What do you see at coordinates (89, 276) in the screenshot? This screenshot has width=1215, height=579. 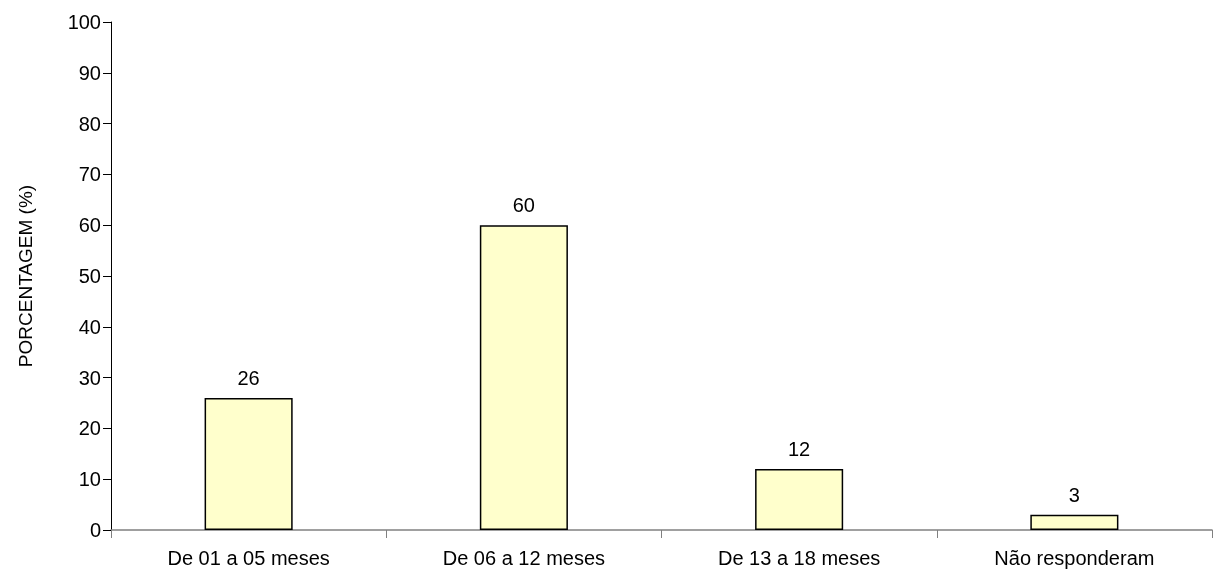 I see `y-tick-label: 50` at bounding box center [89, 276].